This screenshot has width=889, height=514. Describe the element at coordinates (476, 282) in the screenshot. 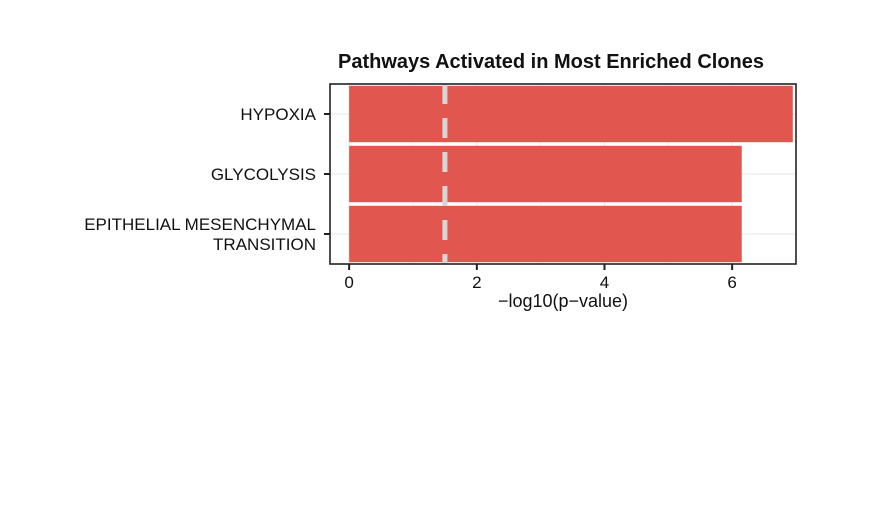

I see `x-tick-label: 2` at that location.